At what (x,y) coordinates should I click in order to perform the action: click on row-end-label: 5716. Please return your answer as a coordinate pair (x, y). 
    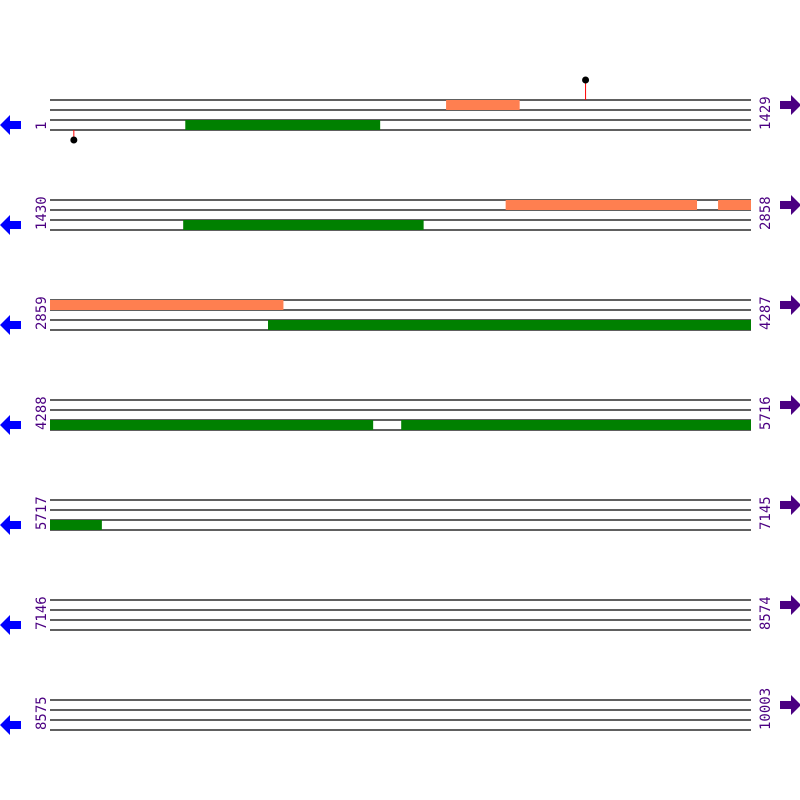
    Looking at the image, I should click on (766, 413).